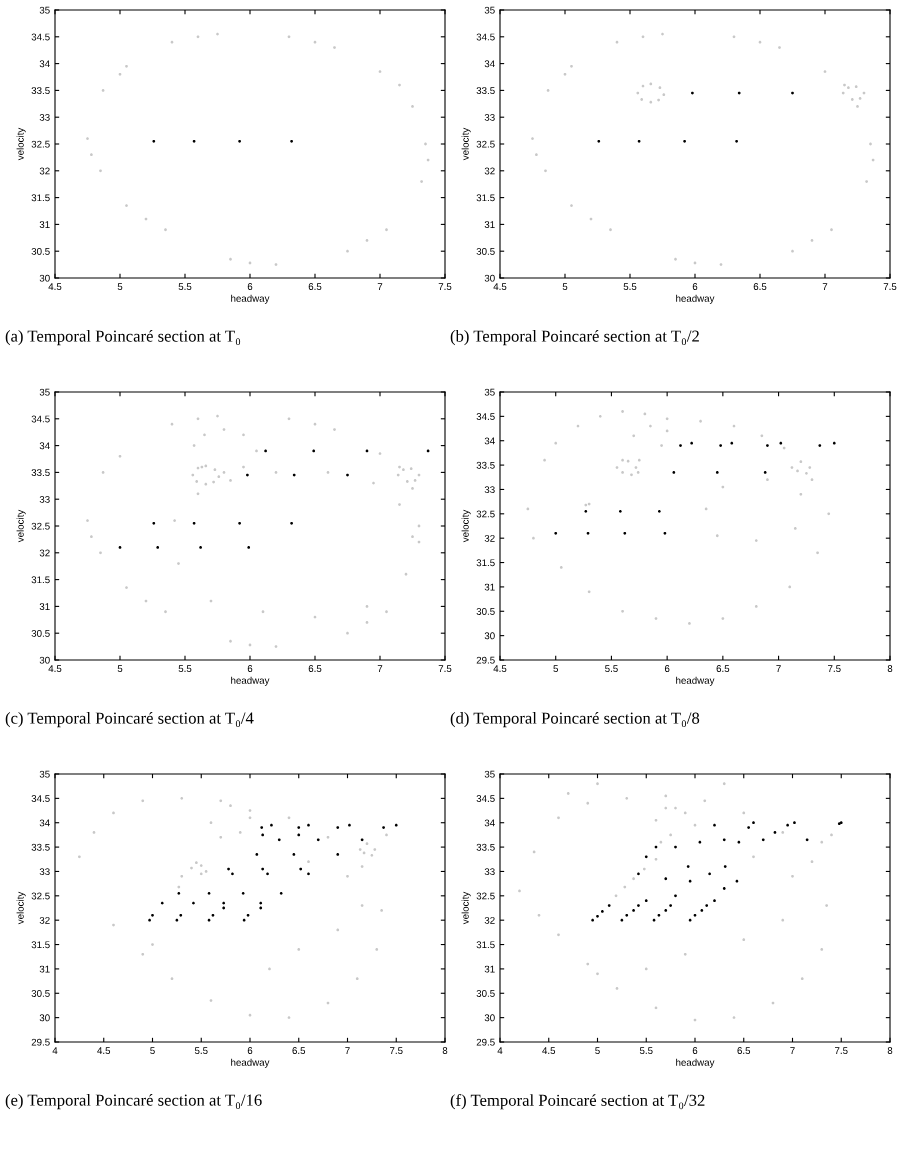 The height and width of the screenshot is (1160, 903). What do you see at coordinates (695, 1063) in the screenshot?
I see `x-axis-title: headway` at bounding box center [695, 1063].